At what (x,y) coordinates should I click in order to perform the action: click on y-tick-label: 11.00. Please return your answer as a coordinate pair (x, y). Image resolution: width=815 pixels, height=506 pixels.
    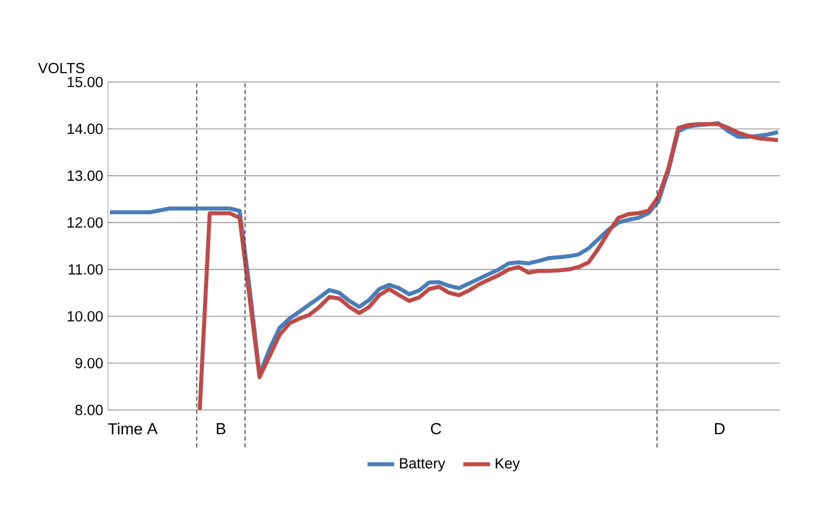
    Looking at the image, I should click on (85, 269).